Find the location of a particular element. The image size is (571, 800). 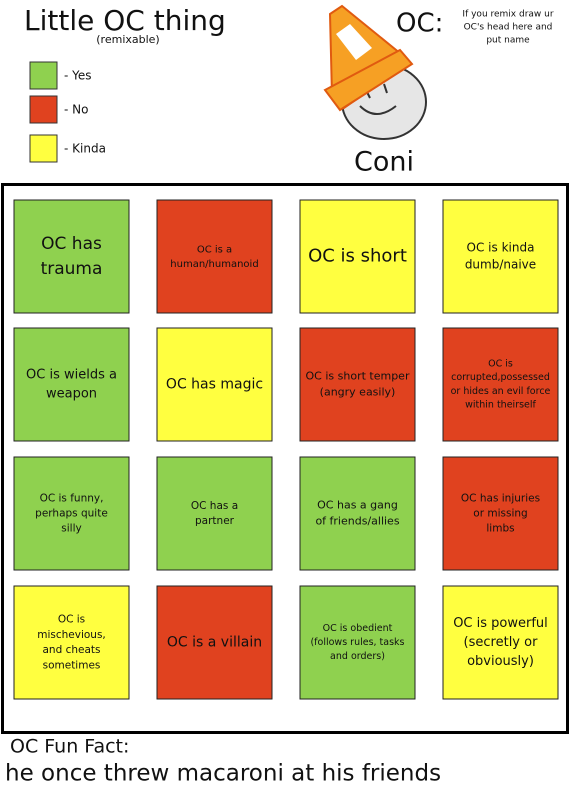

cell-text: corrupted,possessed is located at coordinates (500, 377).